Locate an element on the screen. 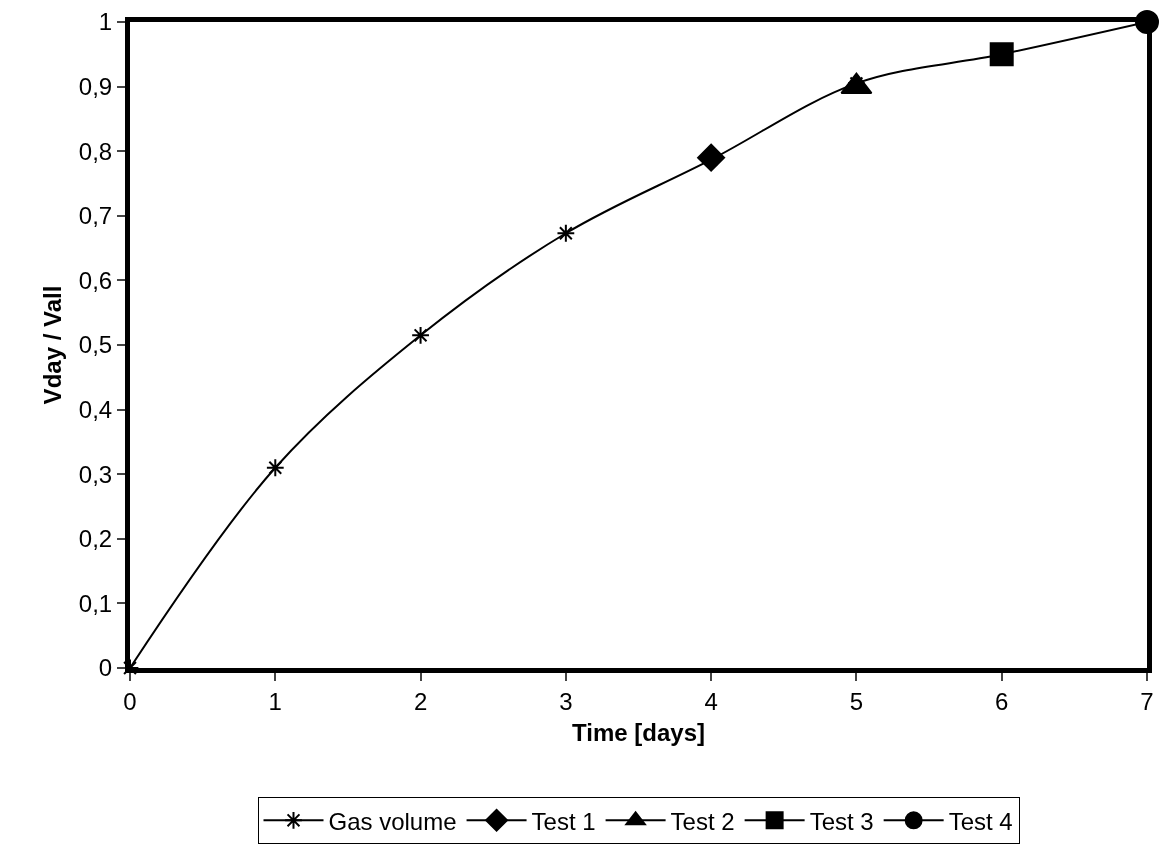 The height and width of the screenshot is (856, 1160). x-tick-label: 7 is located at coordinates (1147, 701).